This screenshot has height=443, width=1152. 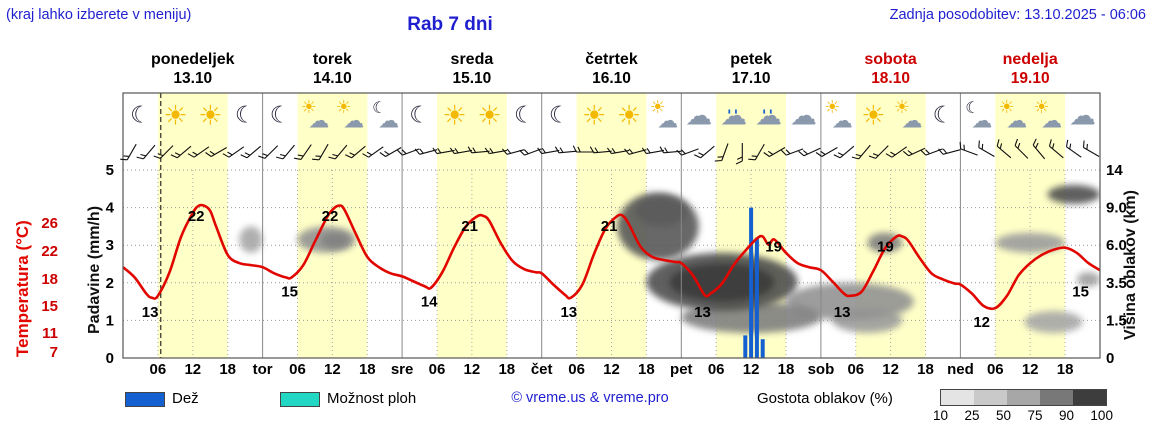 I want to click on x-day-boundary-label: tor, so click(x=263, y=369).